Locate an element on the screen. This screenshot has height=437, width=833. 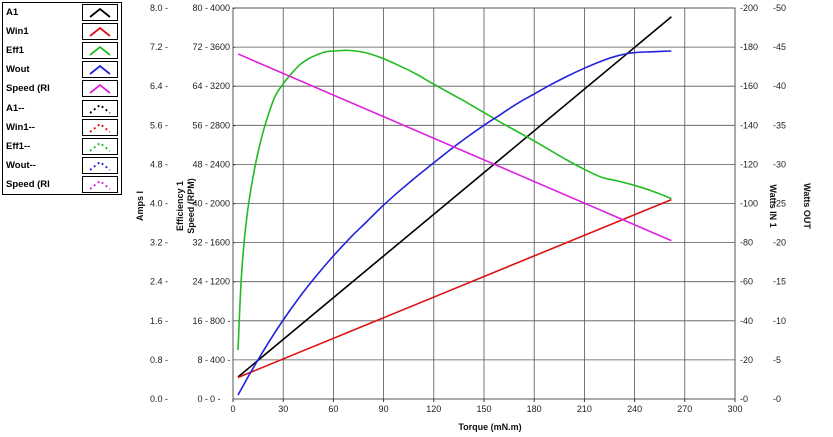
legend-label: Win1 is located at coordinates (17, 32).